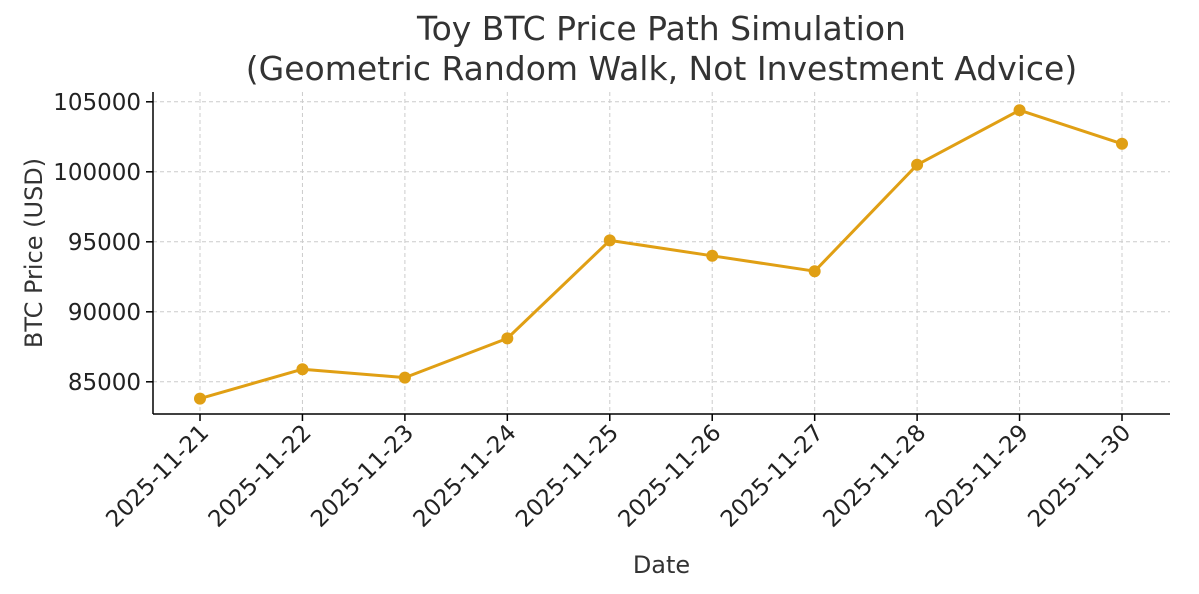  I want to click on x-tick-label: 2025-11-24, so click(465, 476).